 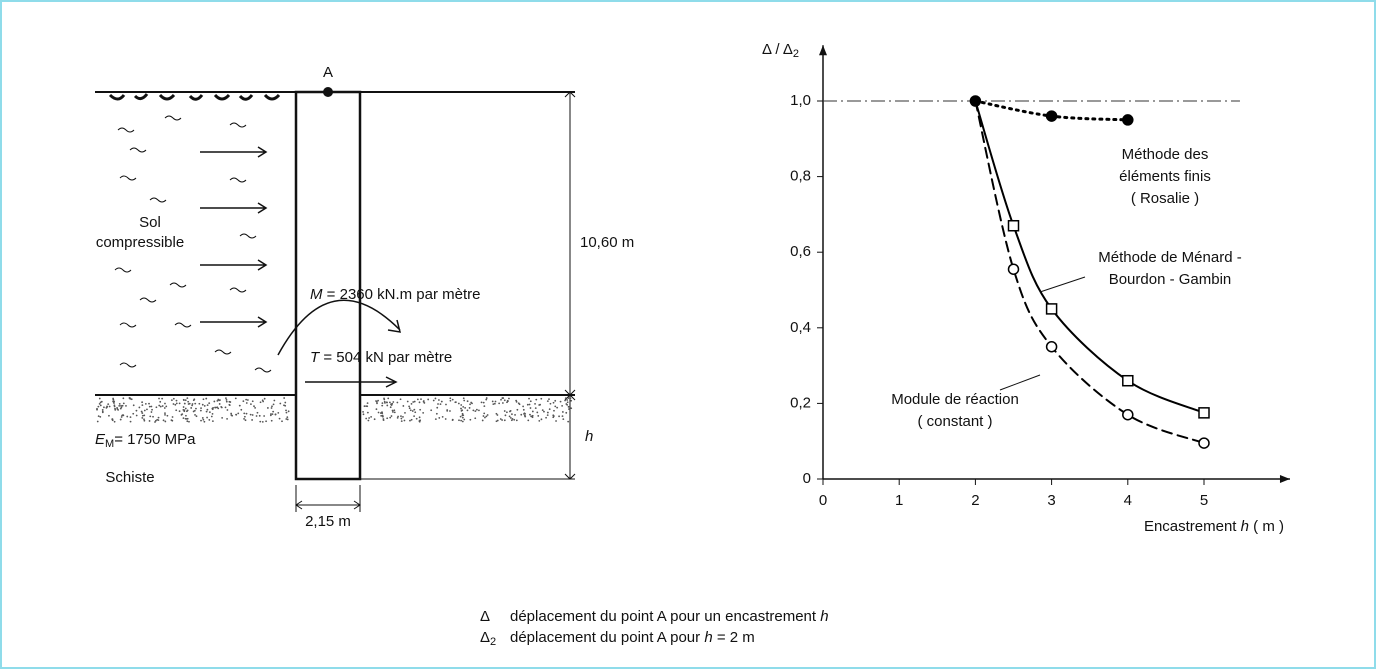 I want to click on curve-annotation: Bourdon - Gambin, so click(x=1170, y=279).